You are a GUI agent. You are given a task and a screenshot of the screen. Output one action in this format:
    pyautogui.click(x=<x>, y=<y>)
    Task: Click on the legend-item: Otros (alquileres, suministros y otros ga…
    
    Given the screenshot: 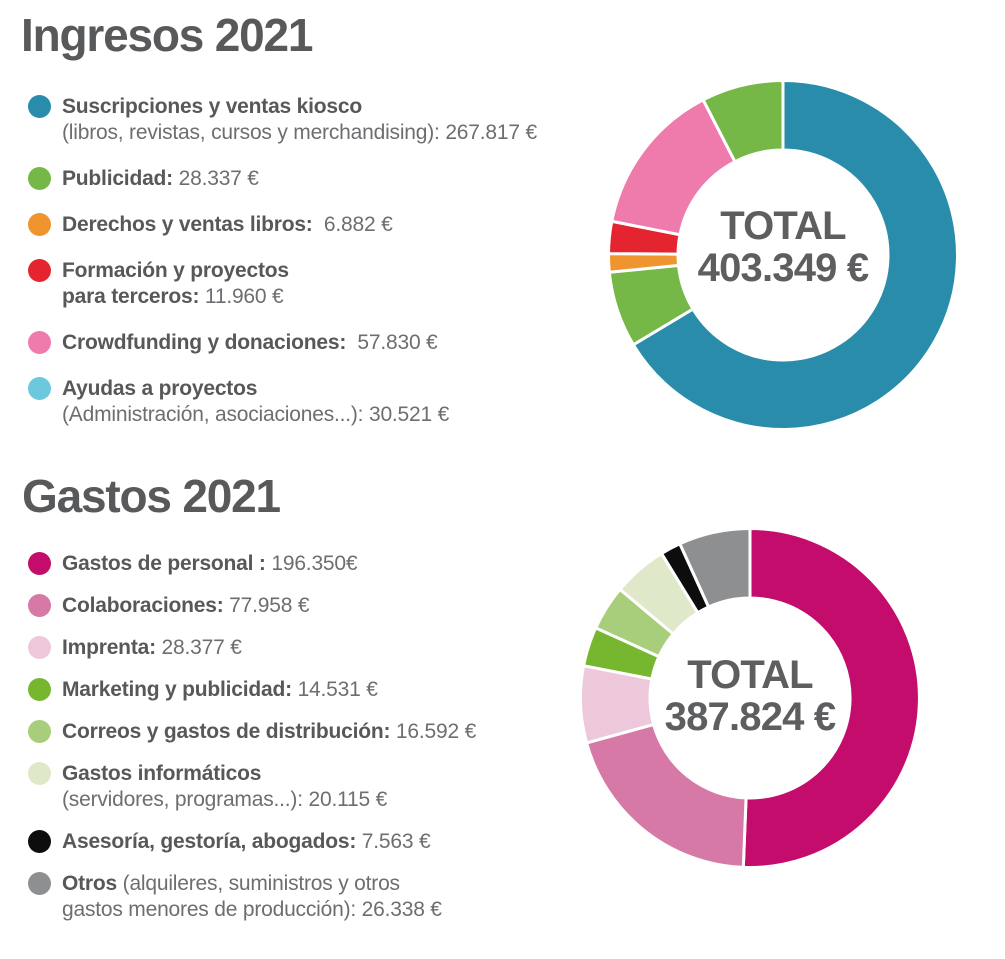 What is the action you would take?
    pyautogui.click(x=252, y=897)
    